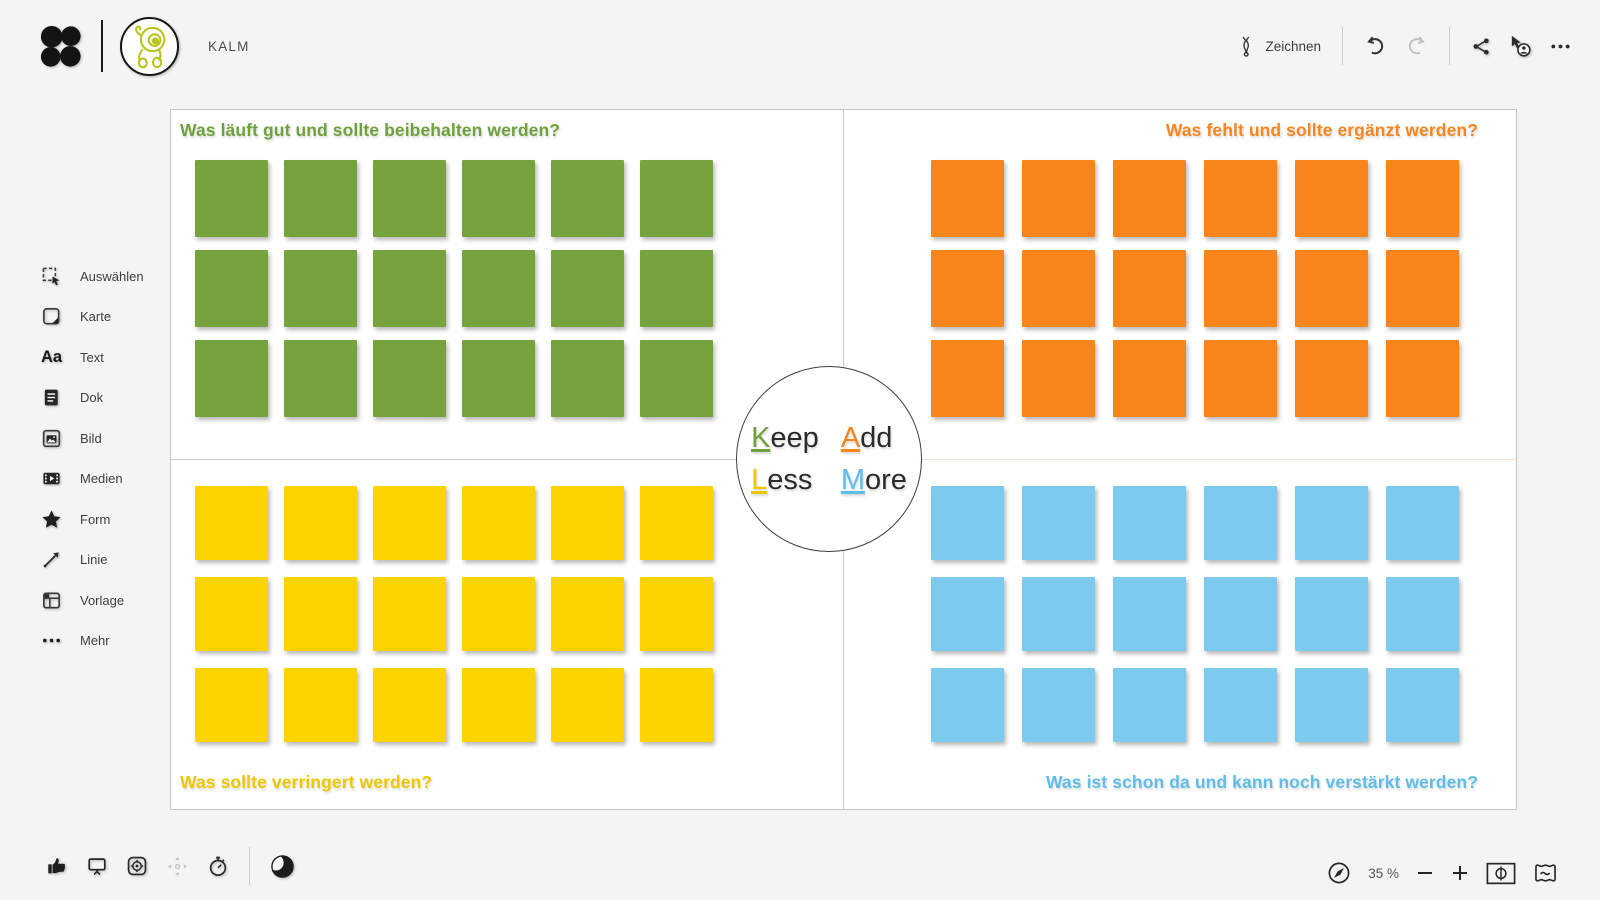 Image resolution: width=1600 pixels, height=900 pixels. What do you see at coordinates (1501, 873) in the screenshot?
I see `fit-screen-button` at bounding box center [1501, 873].